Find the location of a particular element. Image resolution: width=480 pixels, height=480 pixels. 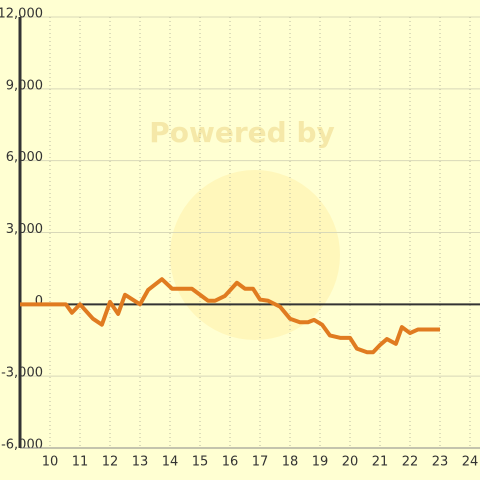

x-tick-label: 10 is located at coordinates (50, 462).